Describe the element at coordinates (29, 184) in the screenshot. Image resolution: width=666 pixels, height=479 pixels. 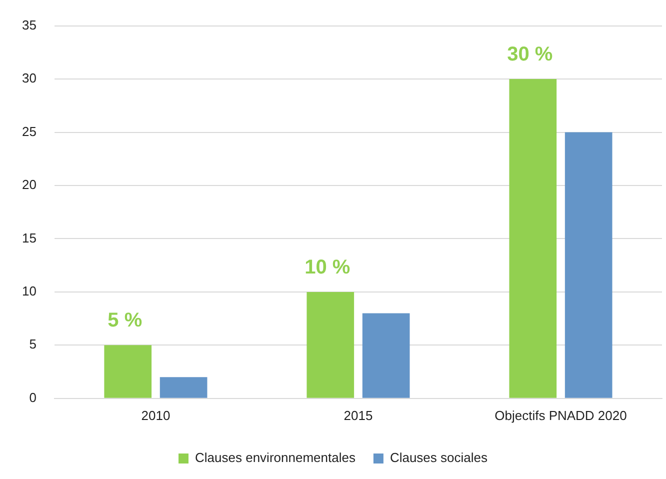
I see `y-tick-label: 20` at that location.